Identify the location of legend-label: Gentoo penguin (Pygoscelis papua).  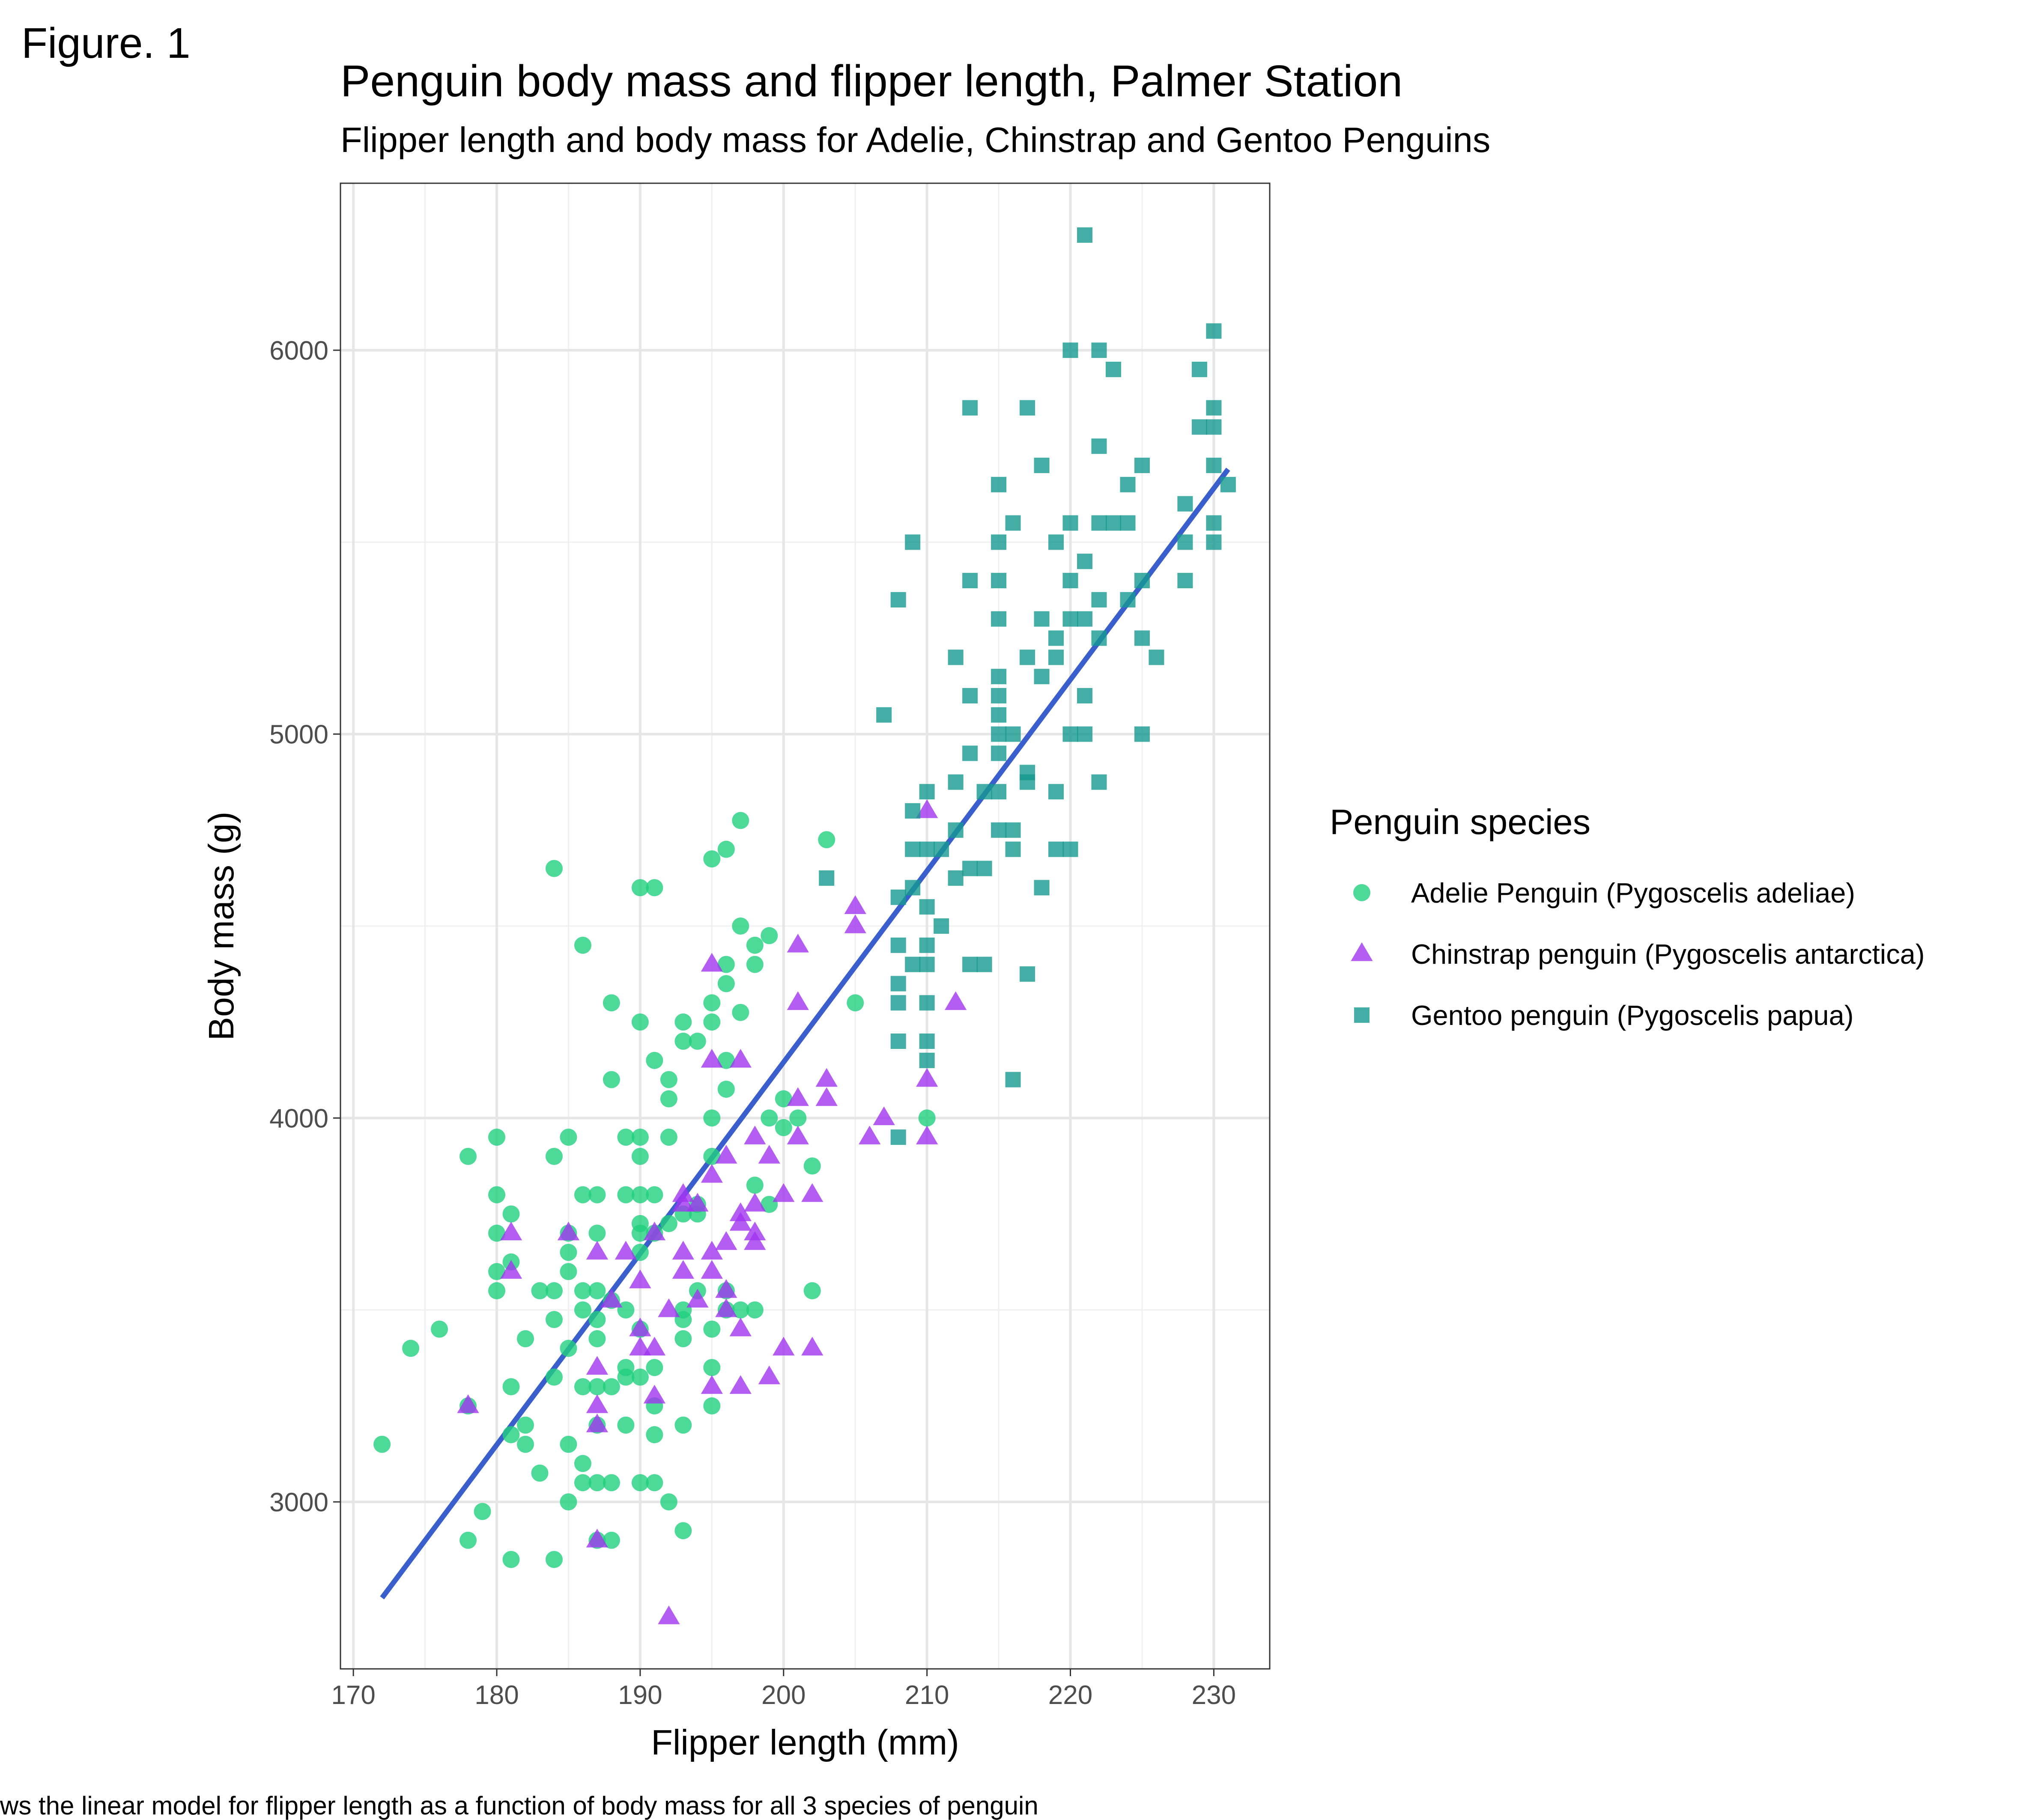
(1632, 1016).